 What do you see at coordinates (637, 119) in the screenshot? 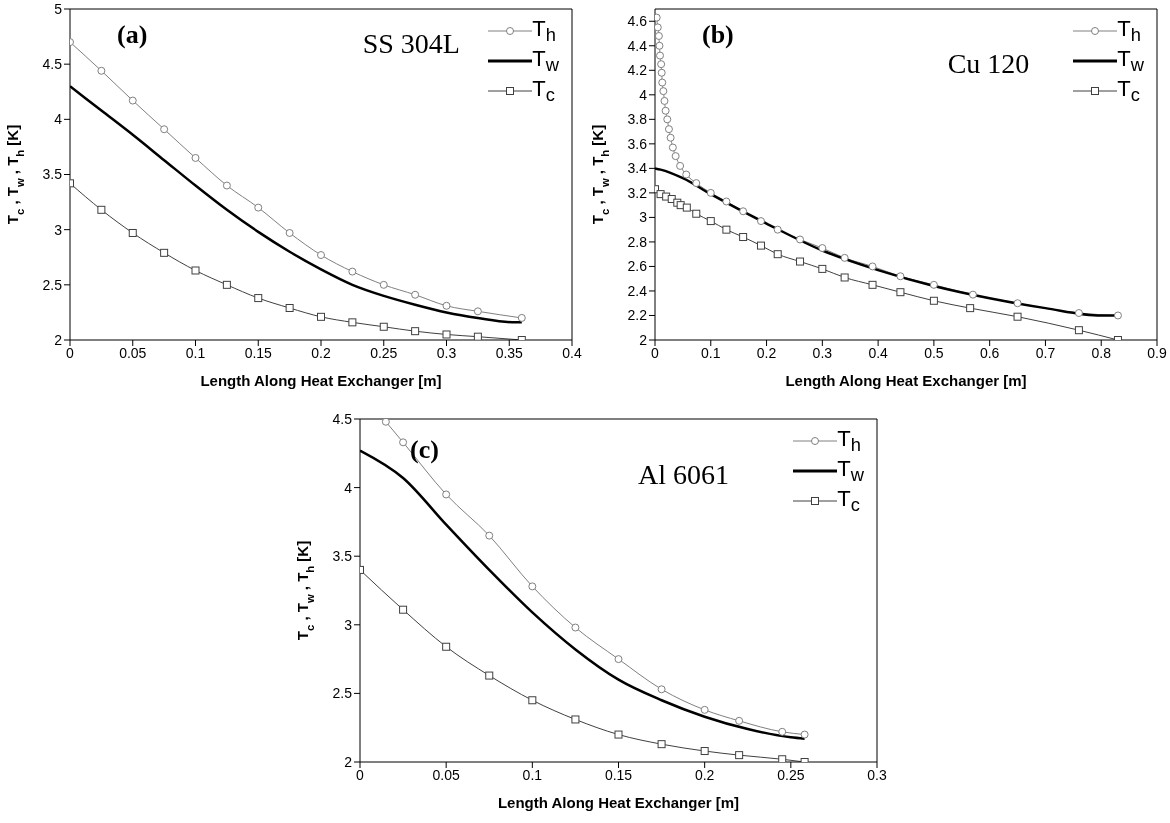
I see `y-tick-label: 3.8` at bounding box center [637, 119].